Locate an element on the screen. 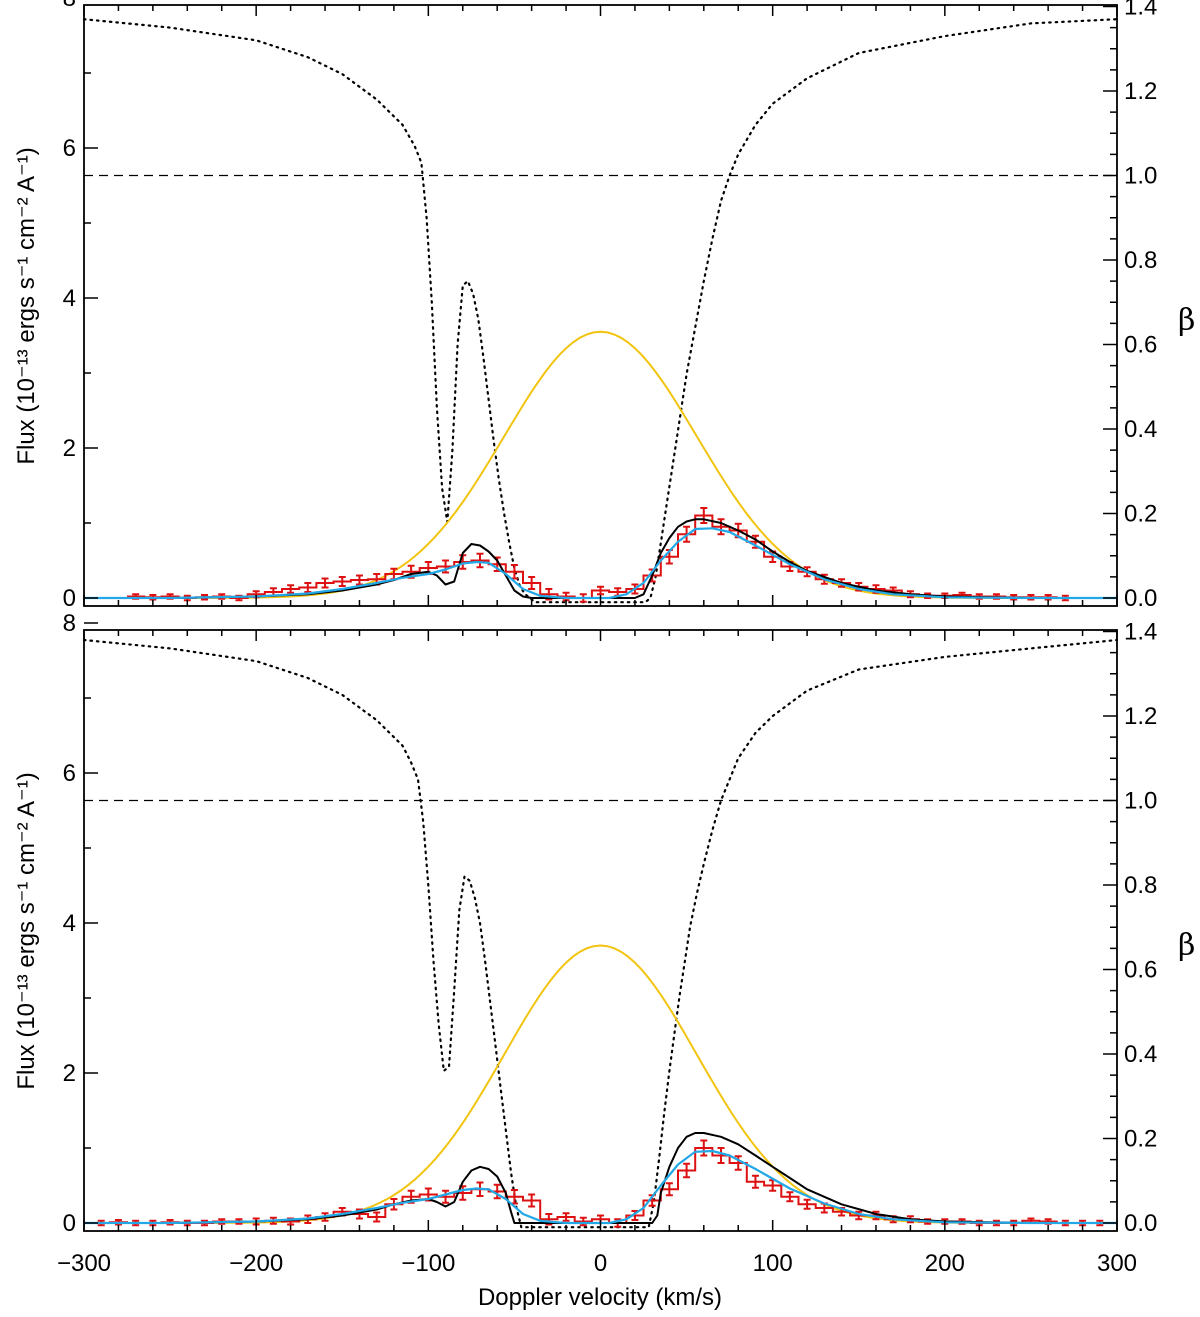 The image size is (1200, 1317). top-left-y-tick-label: 4 is located at coordinates (69, 298).